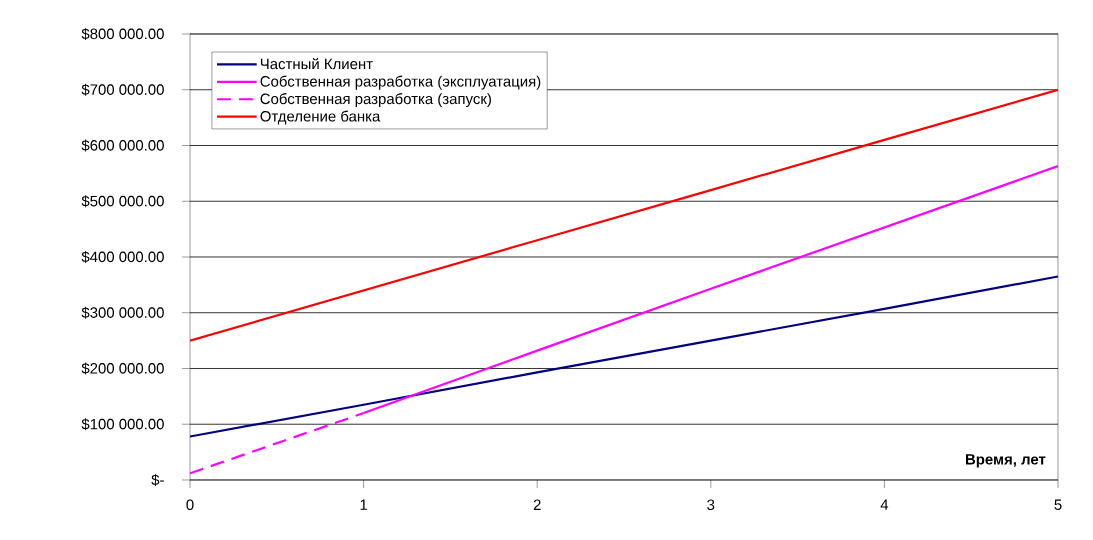 The height and width of the screenshot is (540, 1093). What do you see at coordinates (190, 505) in the screenshot?
I see `x-tick-label: 0` at bounding box center [190, 505].